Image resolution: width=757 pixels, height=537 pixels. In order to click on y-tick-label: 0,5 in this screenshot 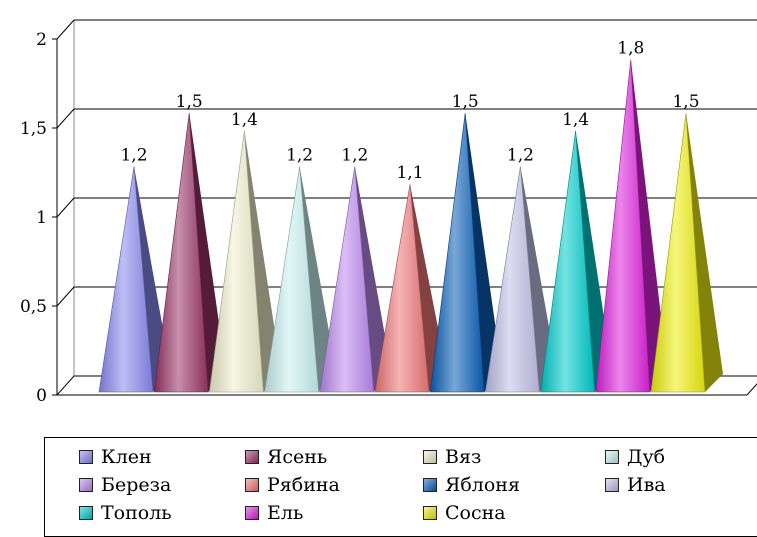, I will do `click(33, 307)`.